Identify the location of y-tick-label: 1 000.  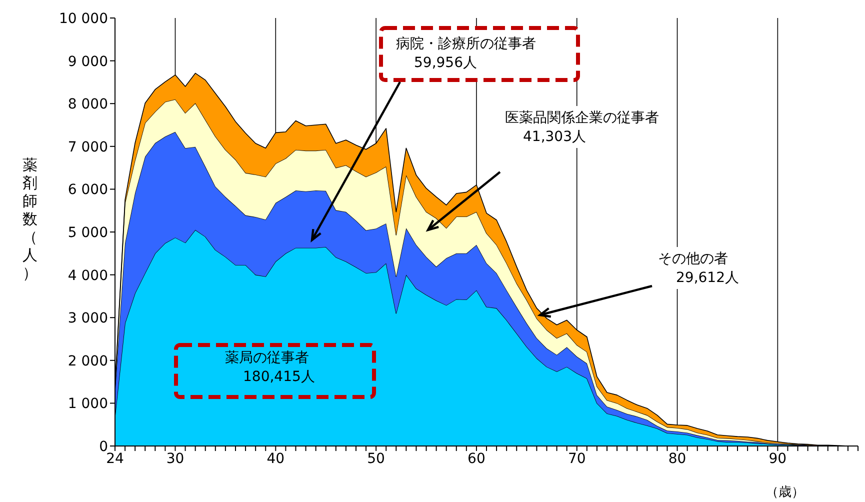
(88, 404).